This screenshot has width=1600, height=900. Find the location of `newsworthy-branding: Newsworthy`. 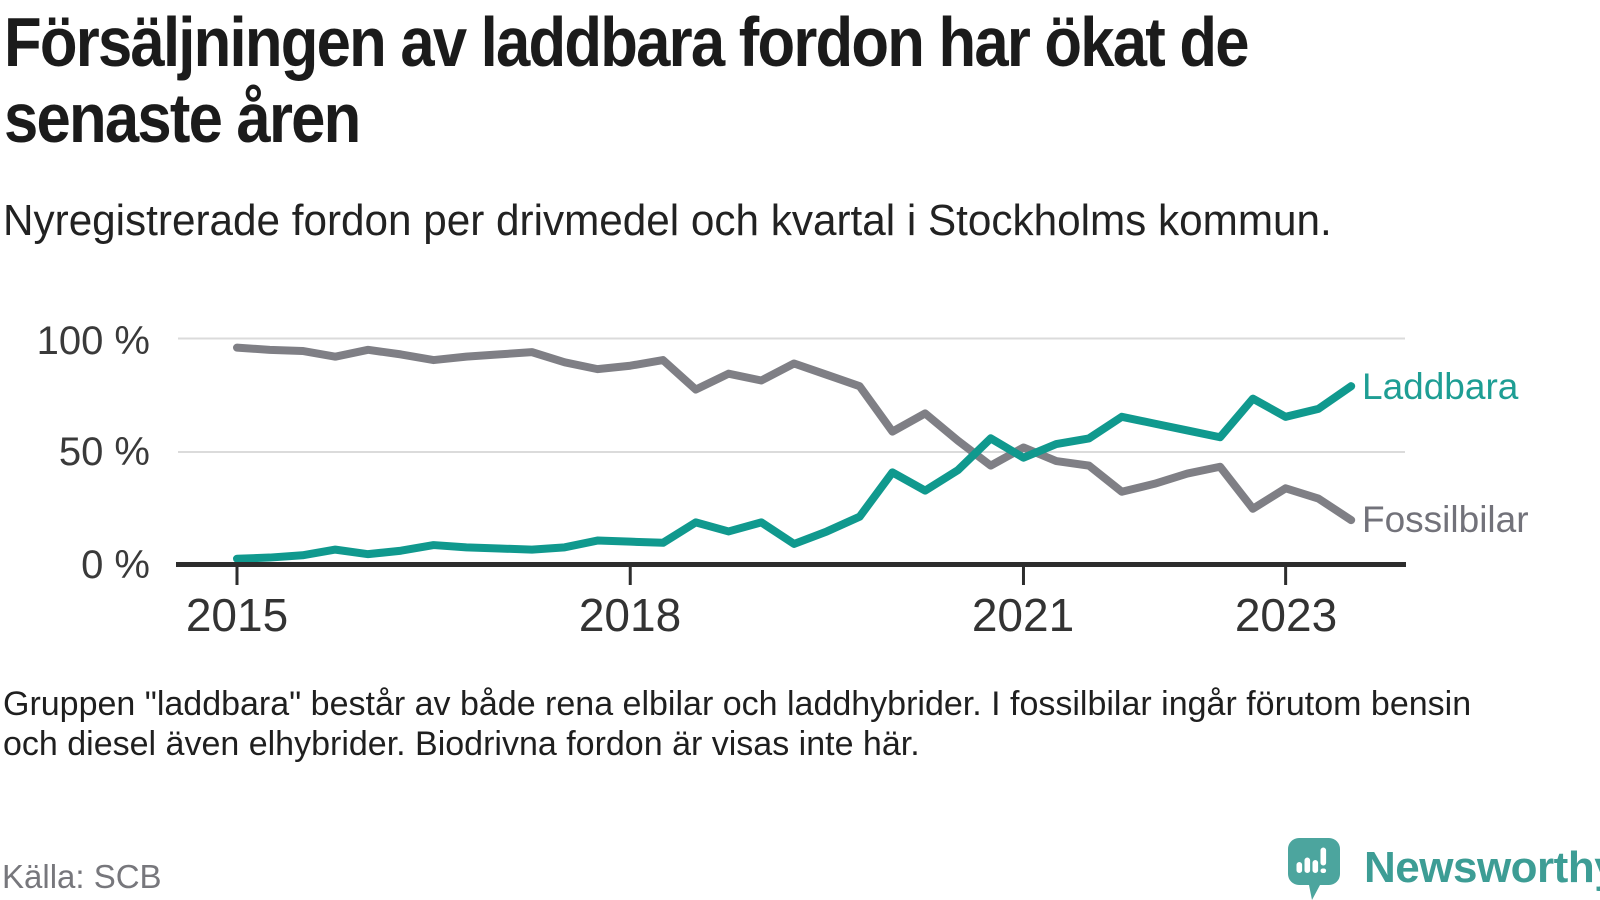

newsworthy-branding: Newsworthy is located at coordinates (1444, 869).